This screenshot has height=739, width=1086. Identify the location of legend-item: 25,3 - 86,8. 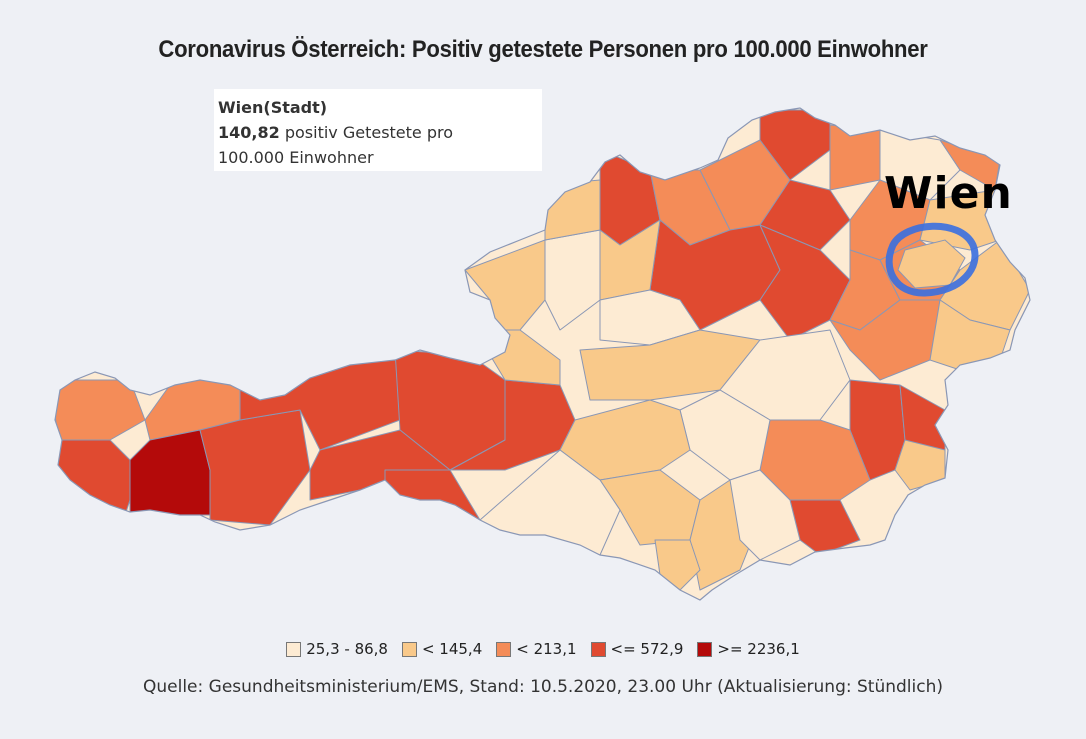
(337, 649).